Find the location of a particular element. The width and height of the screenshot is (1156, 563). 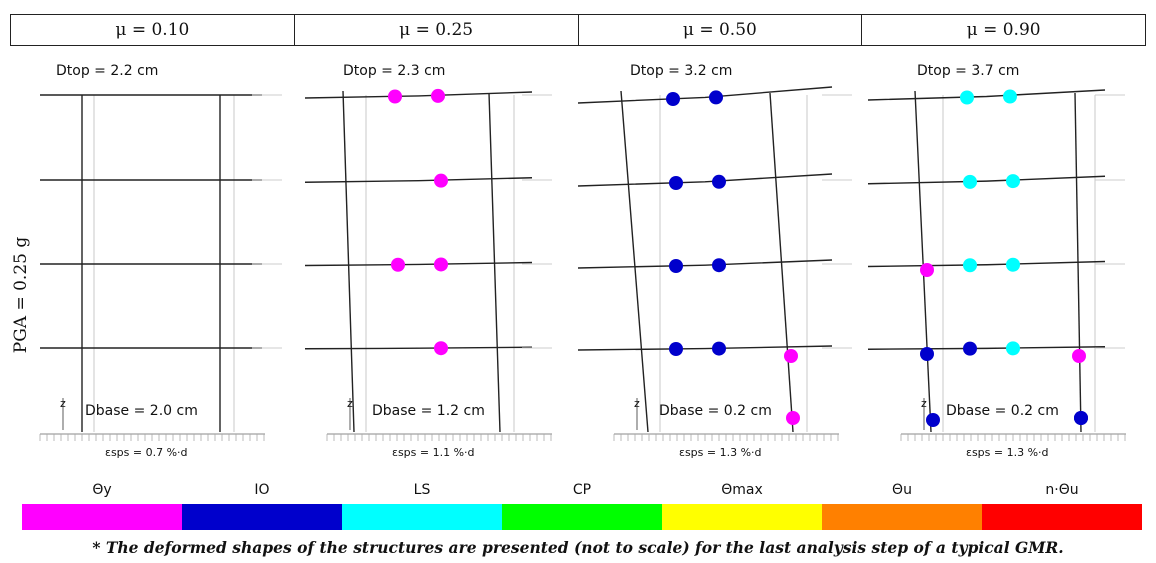

legend-label-cp: CP is located at coordinates (582, 490).